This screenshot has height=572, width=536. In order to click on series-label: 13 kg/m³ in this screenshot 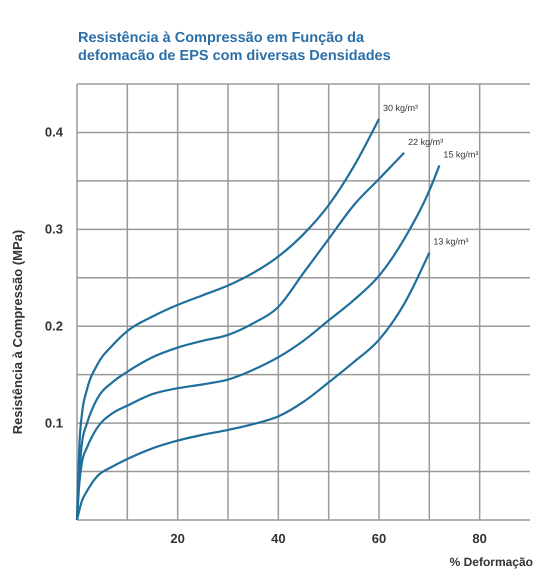, I will do `click(450, 241)`.